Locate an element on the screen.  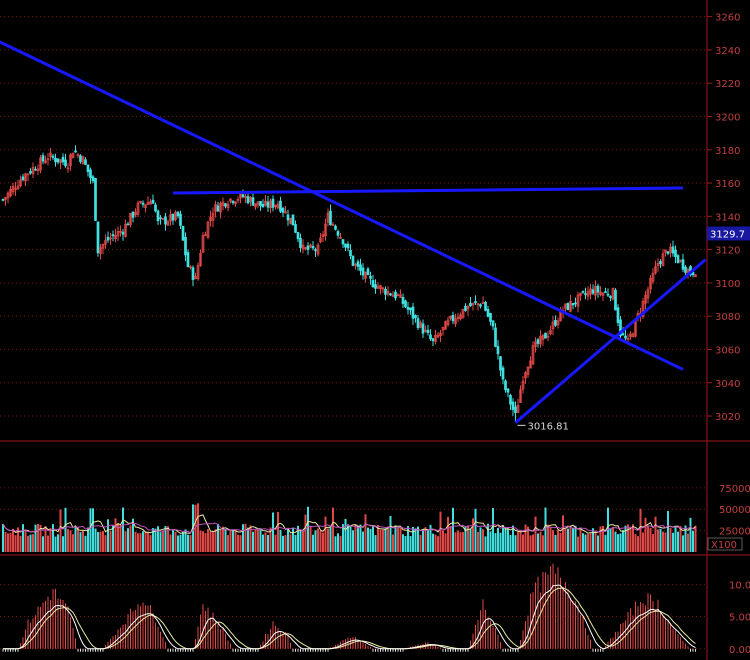
macd-tick-label: 10.00 is located at coordinates (739, 585).